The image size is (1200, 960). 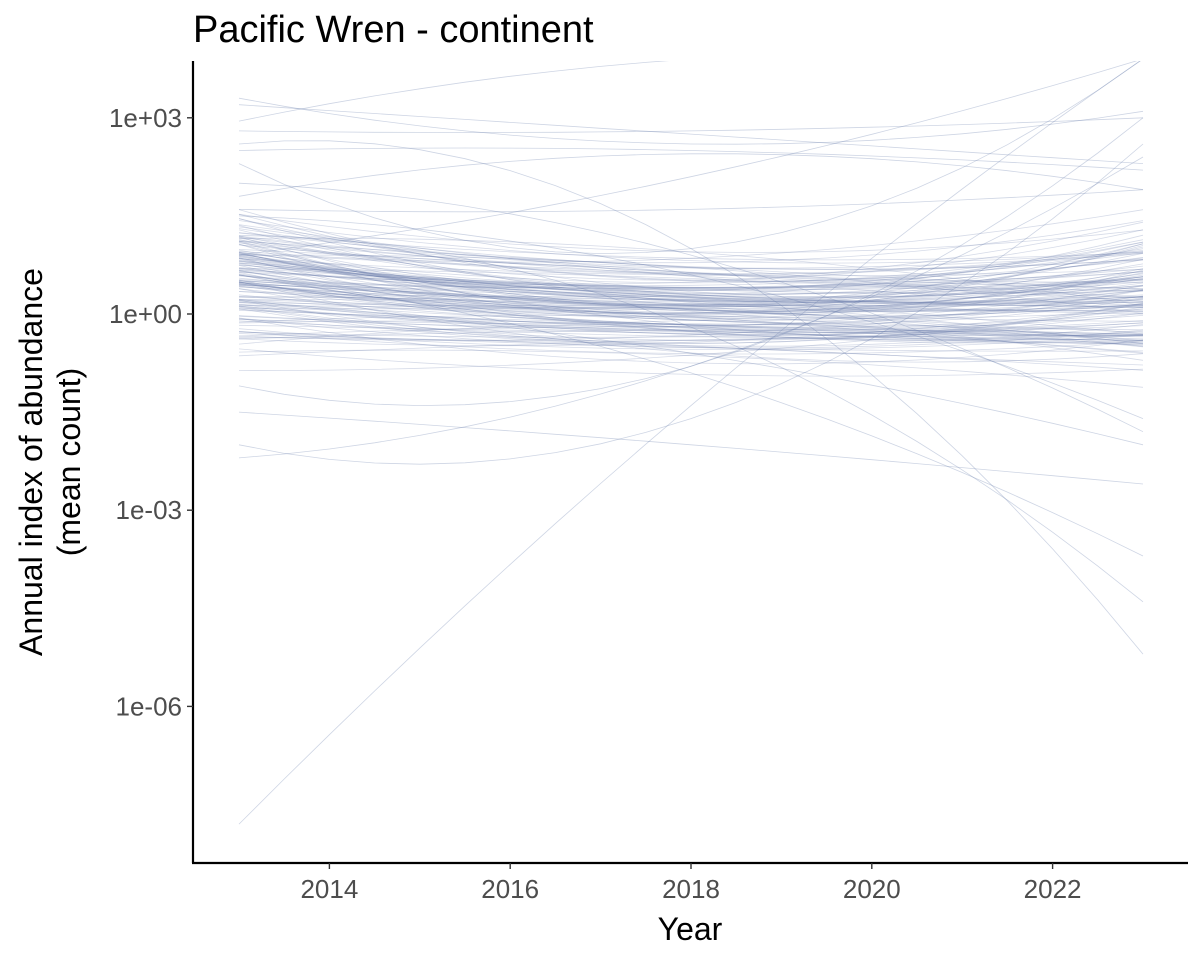 I want to click on chart-title: Pacific Wren - continent, so click(x=393, y=30).